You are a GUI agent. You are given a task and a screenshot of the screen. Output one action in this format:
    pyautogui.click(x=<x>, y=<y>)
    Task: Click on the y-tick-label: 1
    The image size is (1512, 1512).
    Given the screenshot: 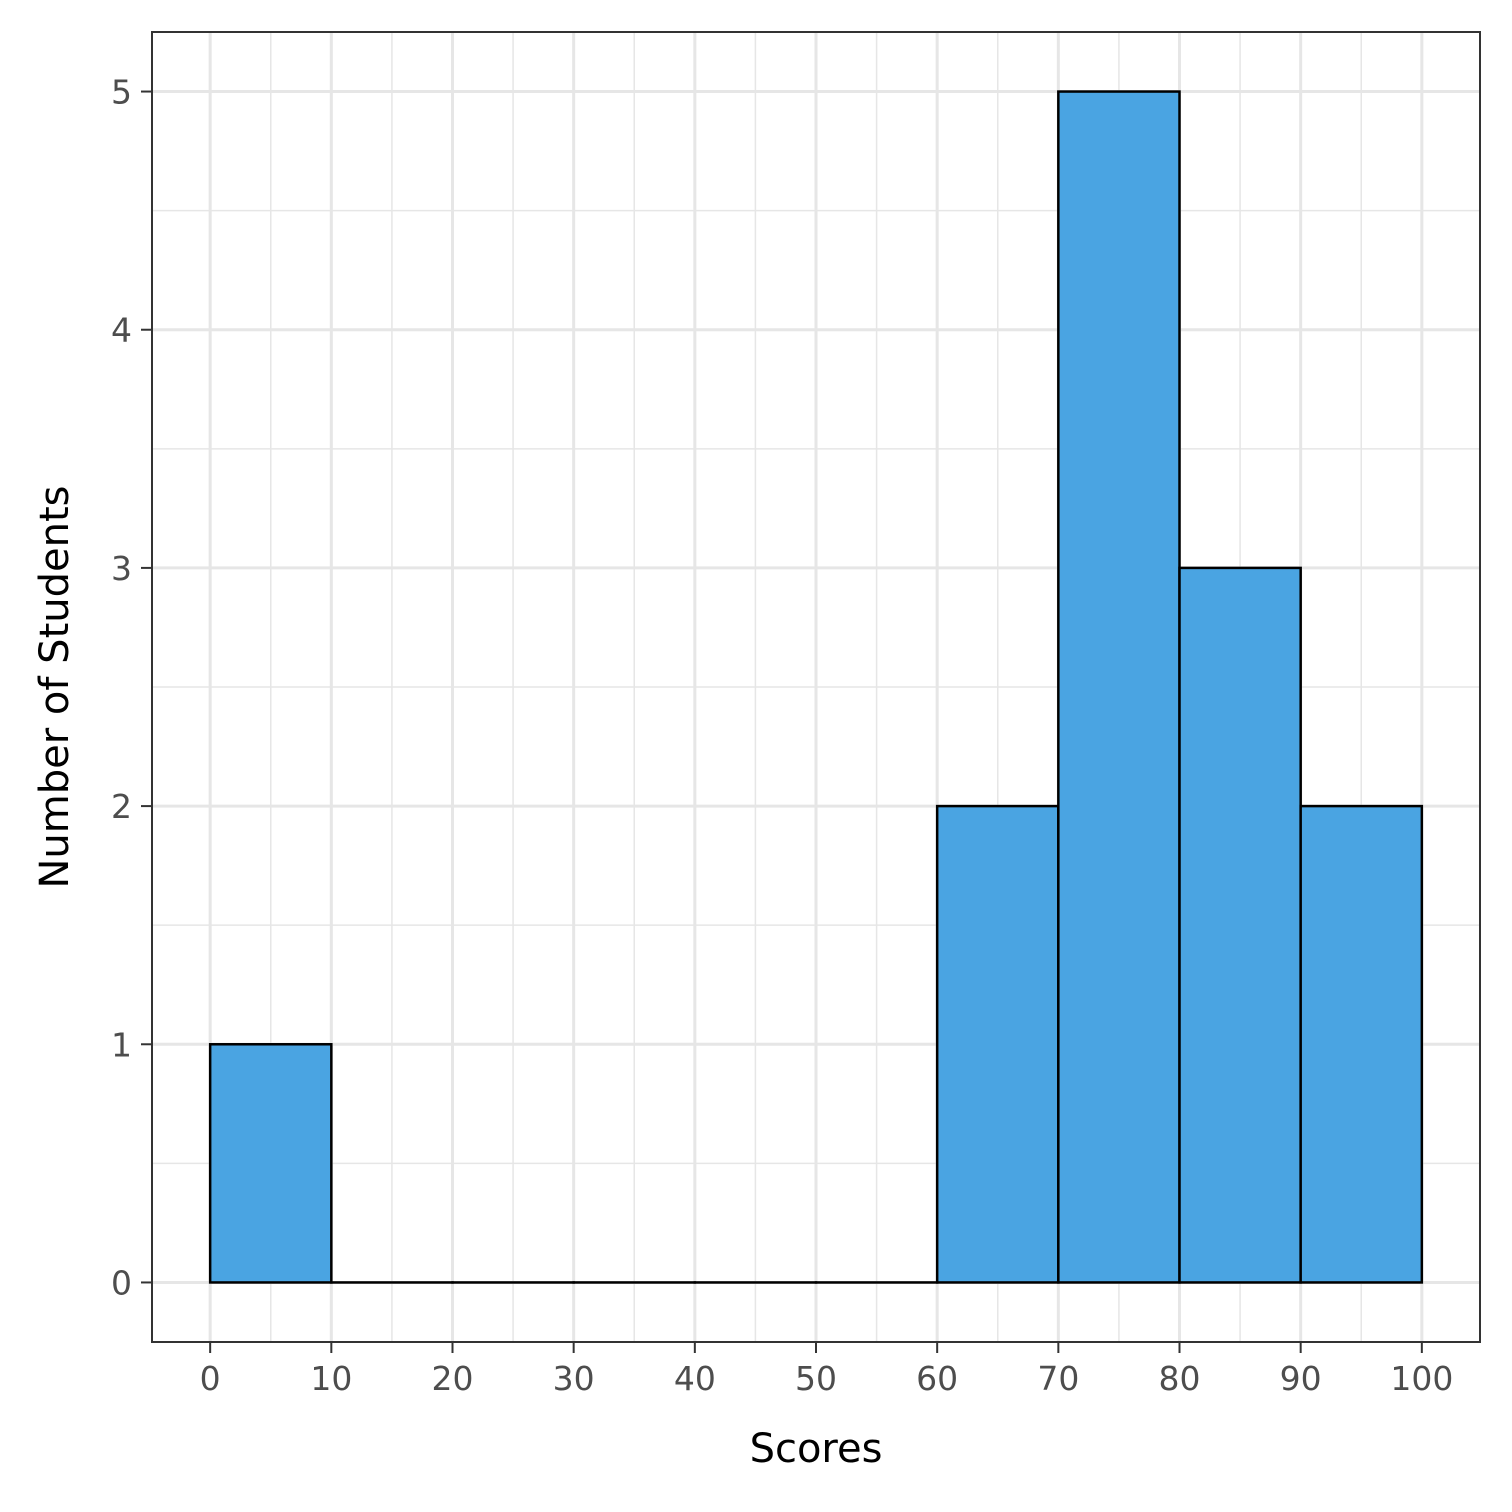 What is the action you would take?
    pyautogui.click(x=121, y=1044)
    